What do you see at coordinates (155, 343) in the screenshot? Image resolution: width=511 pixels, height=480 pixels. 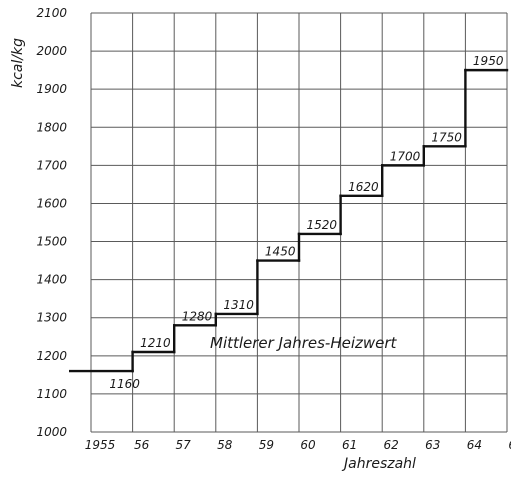 I see `data-label: 1210` at bounding box center [155, 343].